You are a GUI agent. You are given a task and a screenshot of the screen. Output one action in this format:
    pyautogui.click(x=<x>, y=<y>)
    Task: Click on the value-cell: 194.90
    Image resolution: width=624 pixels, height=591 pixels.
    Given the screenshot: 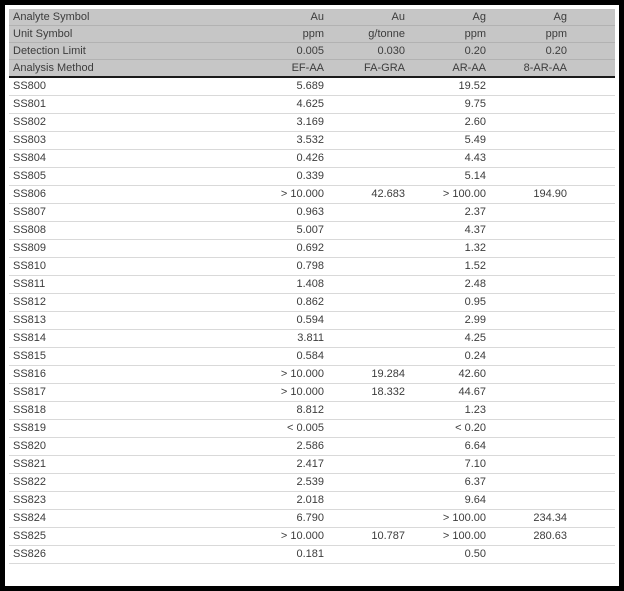 What is the action you would take?
    pyautogui.click(x=530, y=194)
    